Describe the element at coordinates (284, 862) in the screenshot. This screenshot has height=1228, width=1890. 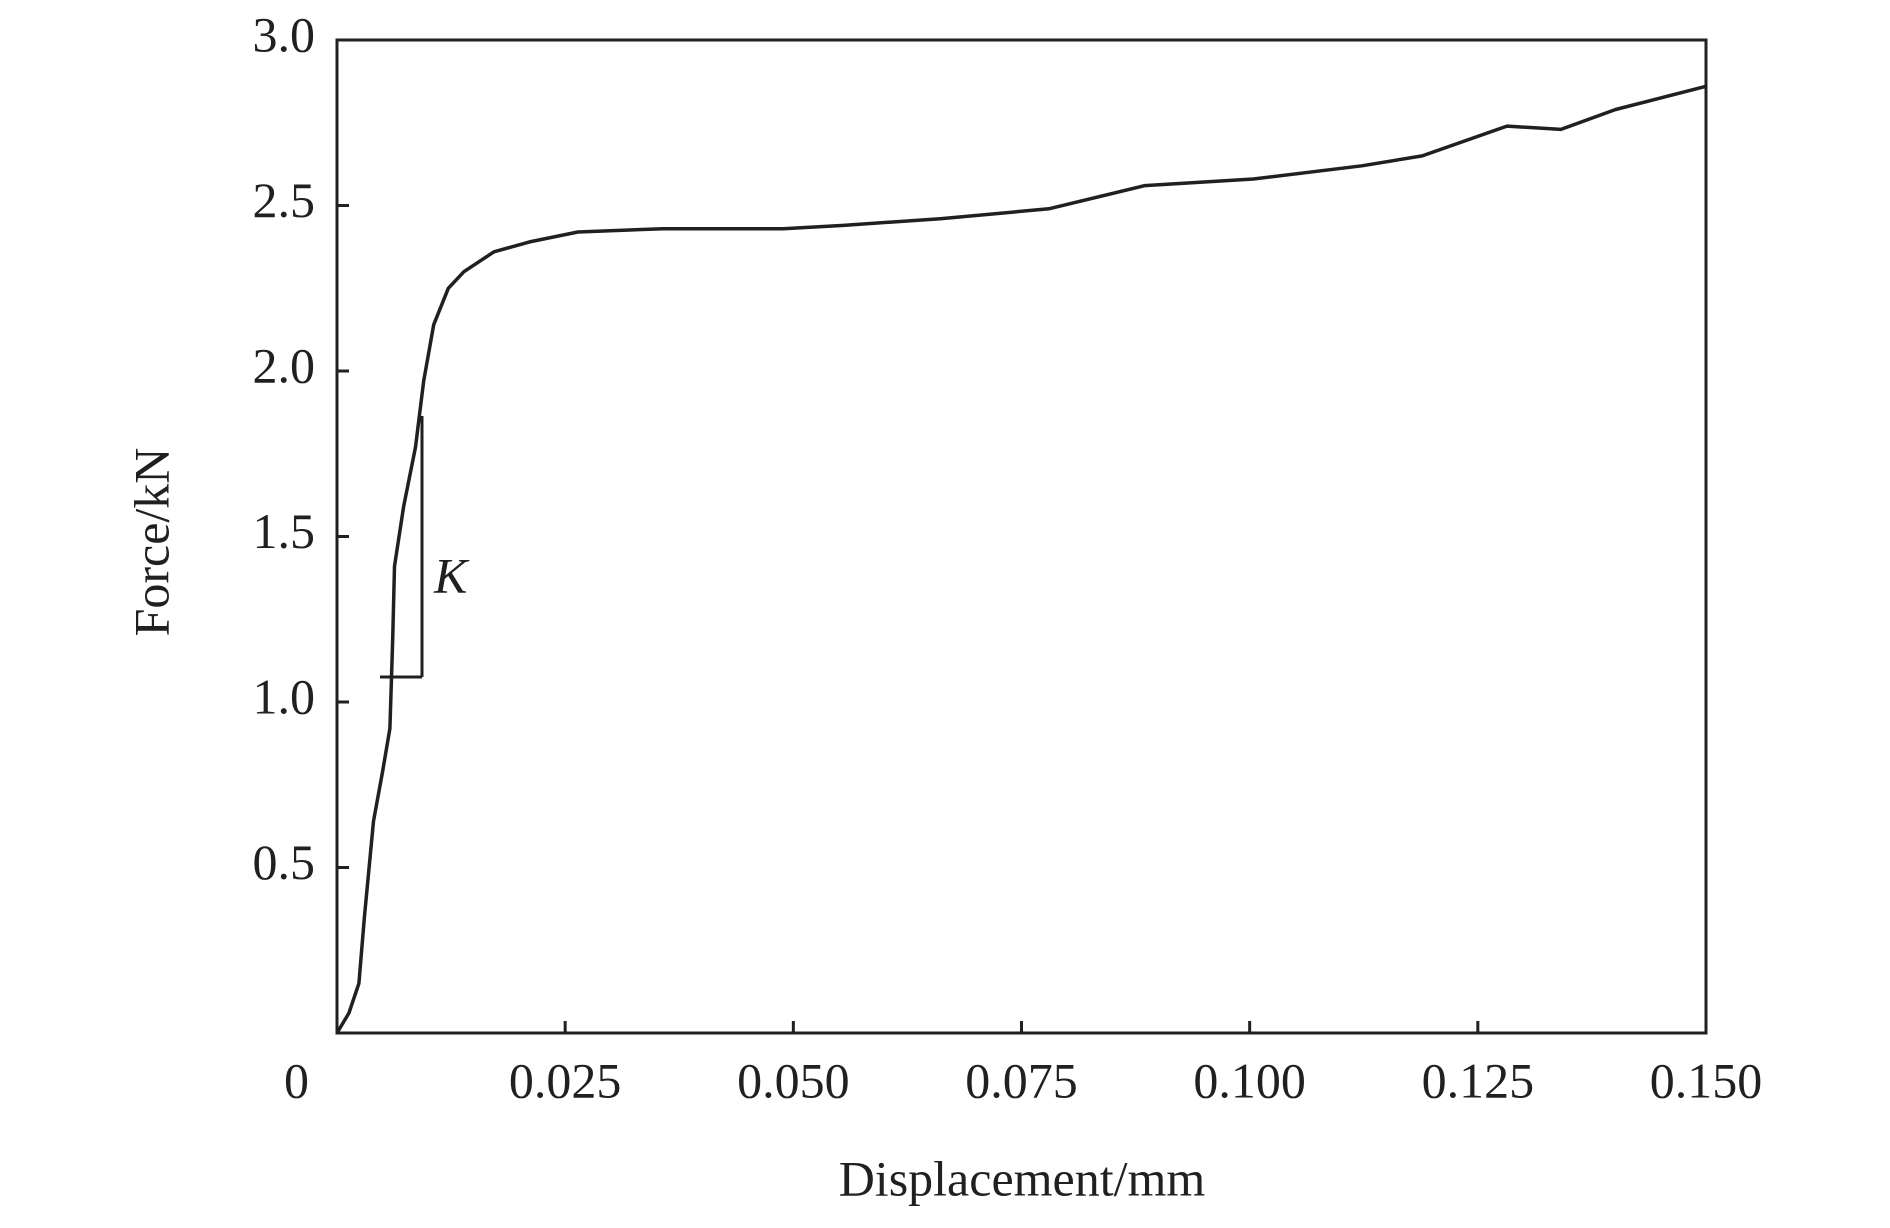
I see `y-tick-label: 0.5` at that location.